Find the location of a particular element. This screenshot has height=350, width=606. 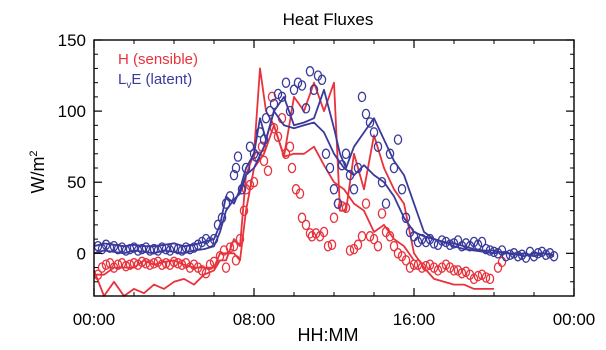

y-axis-title-main: W/m is located at coordinates (38, 175).